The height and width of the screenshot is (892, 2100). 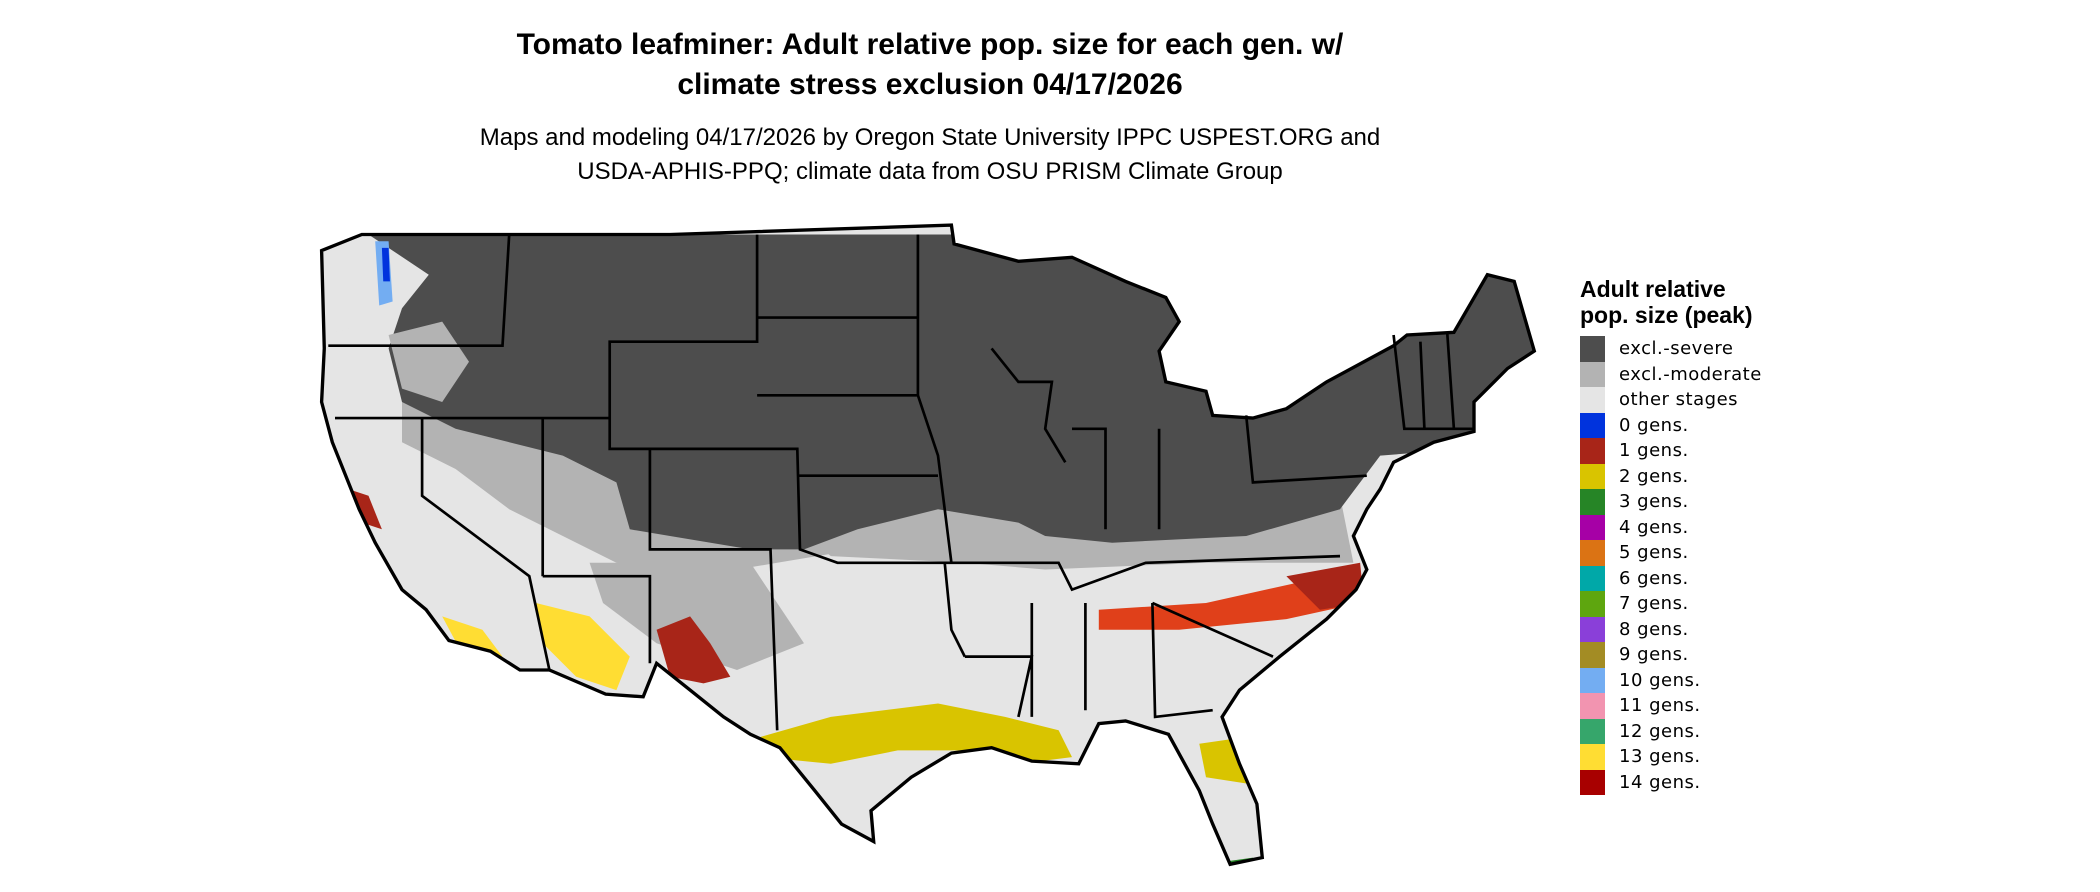 I want to click on map-title-line-2: climate stress exclusion 04/17/2026, so click(x=930, y=84).